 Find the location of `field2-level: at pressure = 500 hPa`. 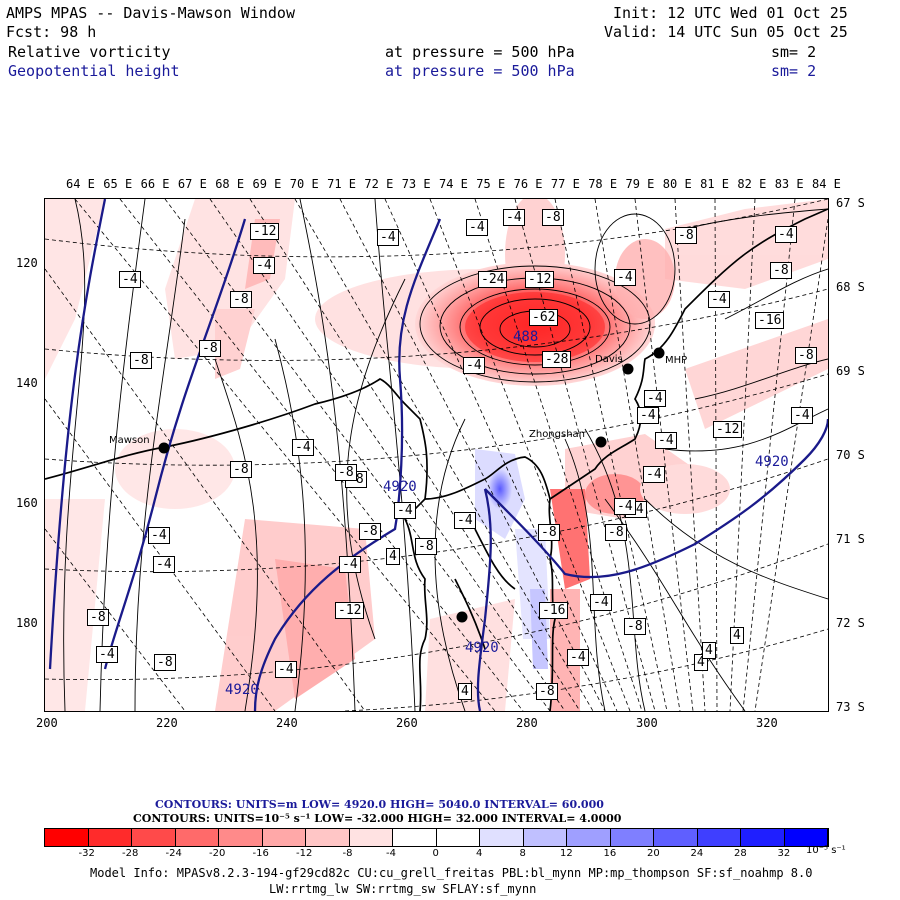

field2-level: at pressure = 500 hPa is located at coordinates (480, 71).